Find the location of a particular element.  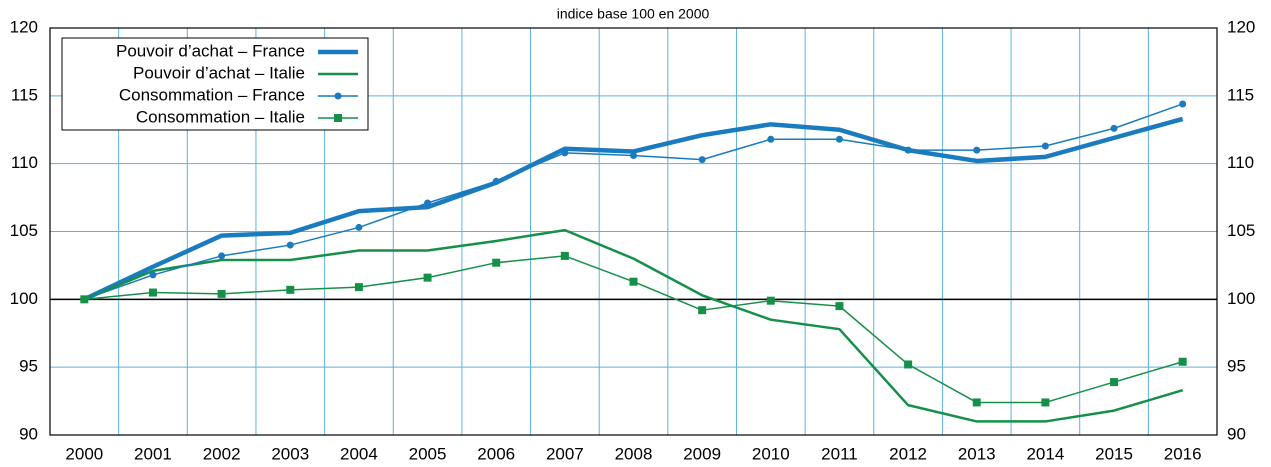

x-tick-label: 2013 is located at coordinates (977, 453).